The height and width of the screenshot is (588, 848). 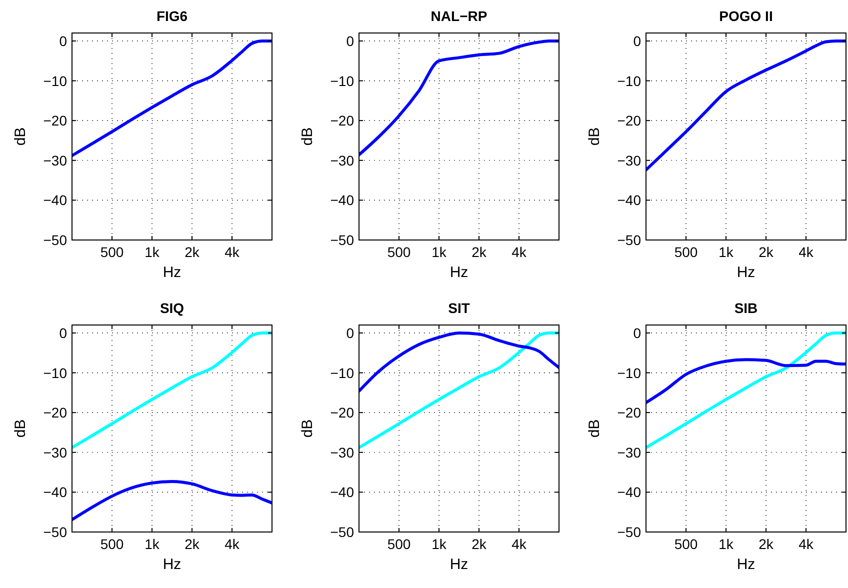 I want to click on chart-title: NAL−RP, so click(x=459, y=16).